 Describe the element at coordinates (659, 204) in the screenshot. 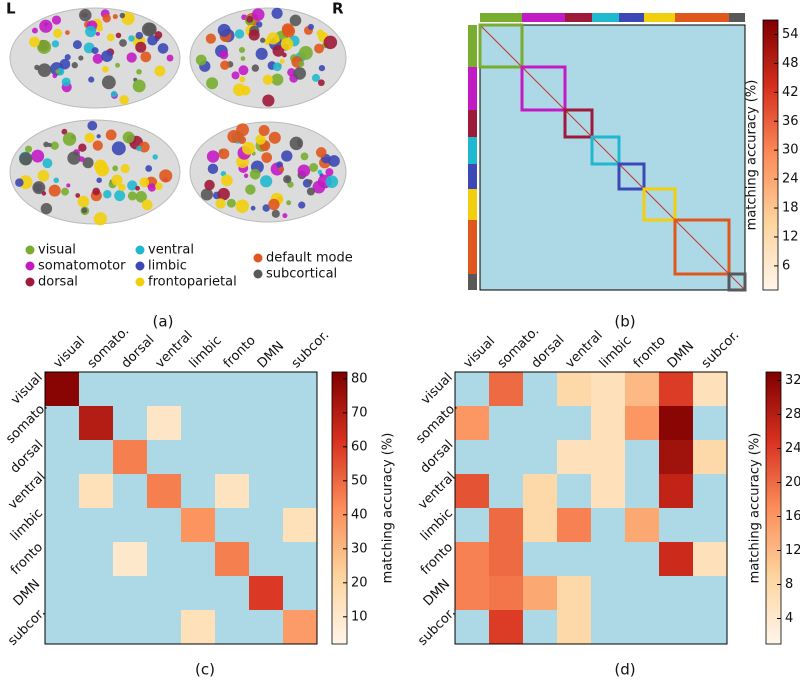

I see `network-block` at that location.